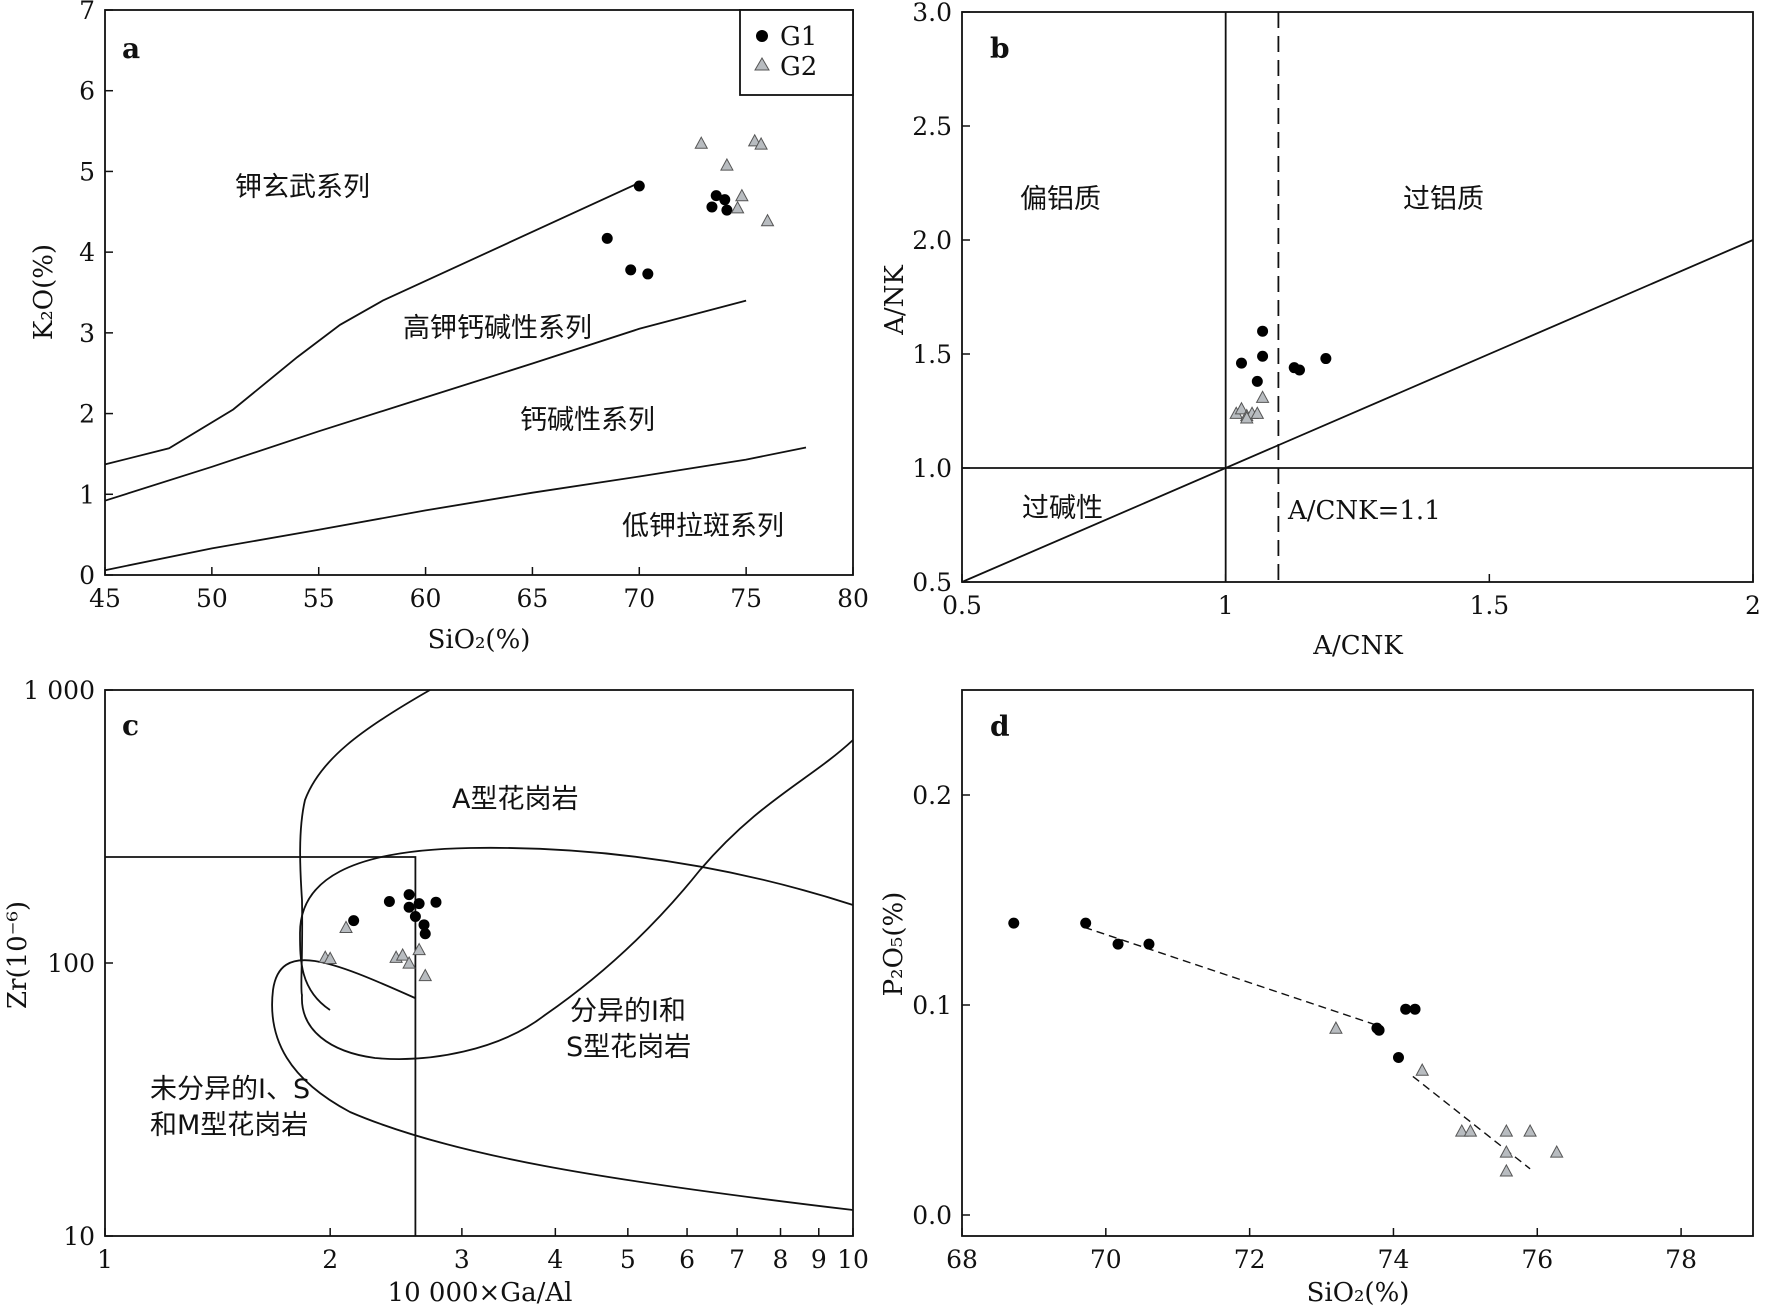 The image size is (1768, 1307). Describe the element at coordinates (762, 64) in the screenshot. I see `legend-g2-marker` at that location.